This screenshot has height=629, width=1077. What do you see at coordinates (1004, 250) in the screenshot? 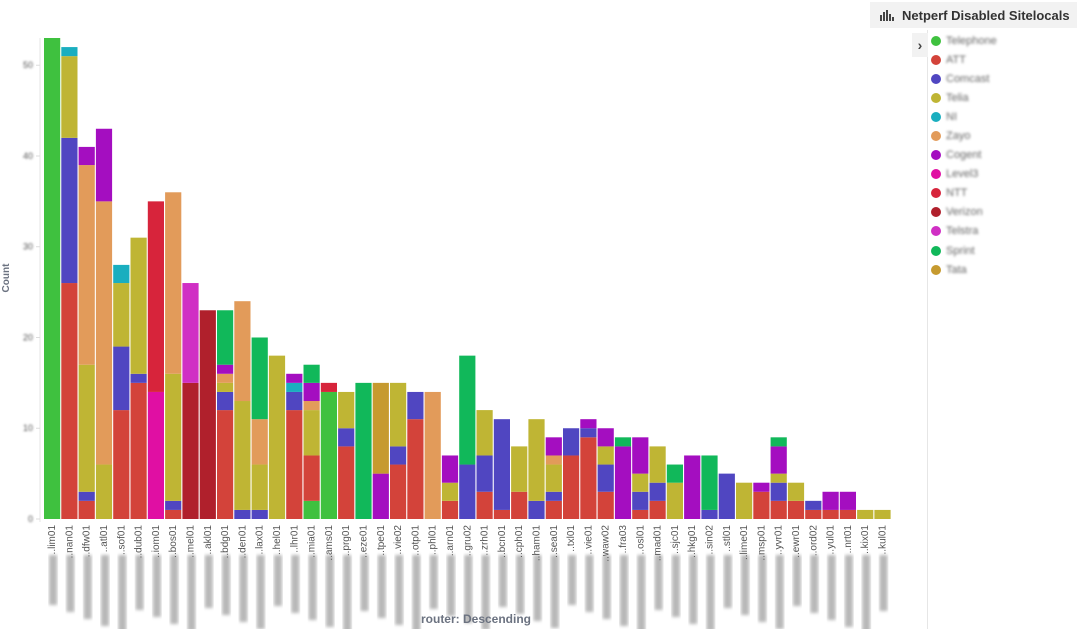
I see `legend-item: Sprint` at bounding box center [1004, 250].